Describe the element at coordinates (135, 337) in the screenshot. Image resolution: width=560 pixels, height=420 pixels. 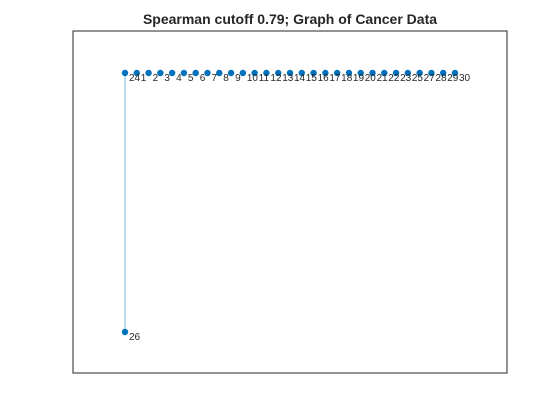
I see `node-label-26: 26` at that location.